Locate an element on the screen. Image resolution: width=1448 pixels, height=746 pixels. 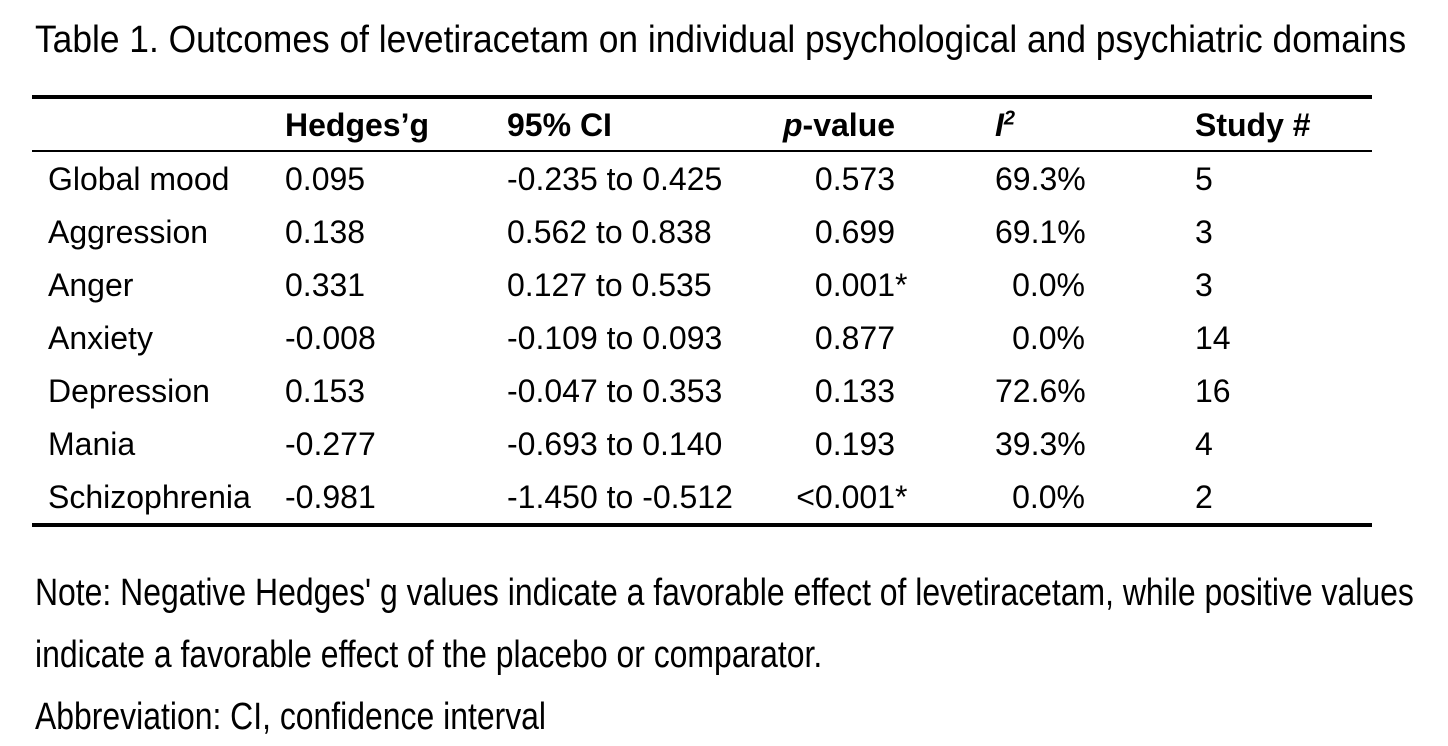
table-row: Mania -0.277 -0.693 to 0.140 0.193 39.3% 4 is located at coordinates (702, 443).